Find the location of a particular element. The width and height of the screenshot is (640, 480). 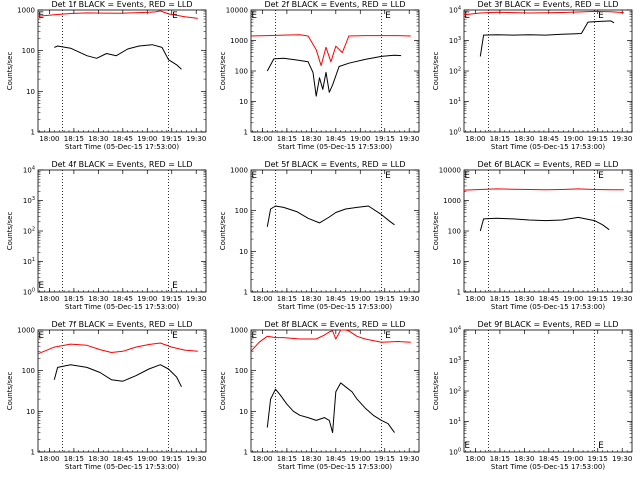

panel-title: Det 7f BLACK = Events, RED = LLD is located at coordinates (121, 324).